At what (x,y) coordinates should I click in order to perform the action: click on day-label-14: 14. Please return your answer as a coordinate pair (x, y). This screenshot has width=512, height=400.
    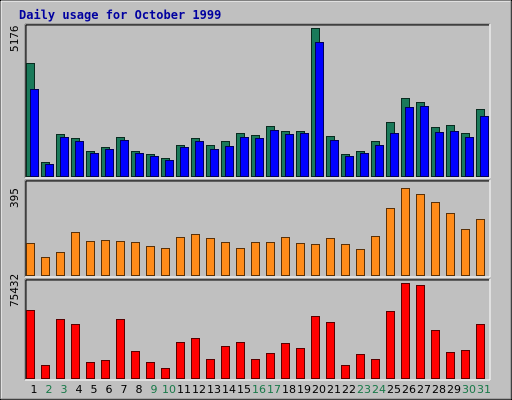
    Looking at the image, I should click on (229, 389).